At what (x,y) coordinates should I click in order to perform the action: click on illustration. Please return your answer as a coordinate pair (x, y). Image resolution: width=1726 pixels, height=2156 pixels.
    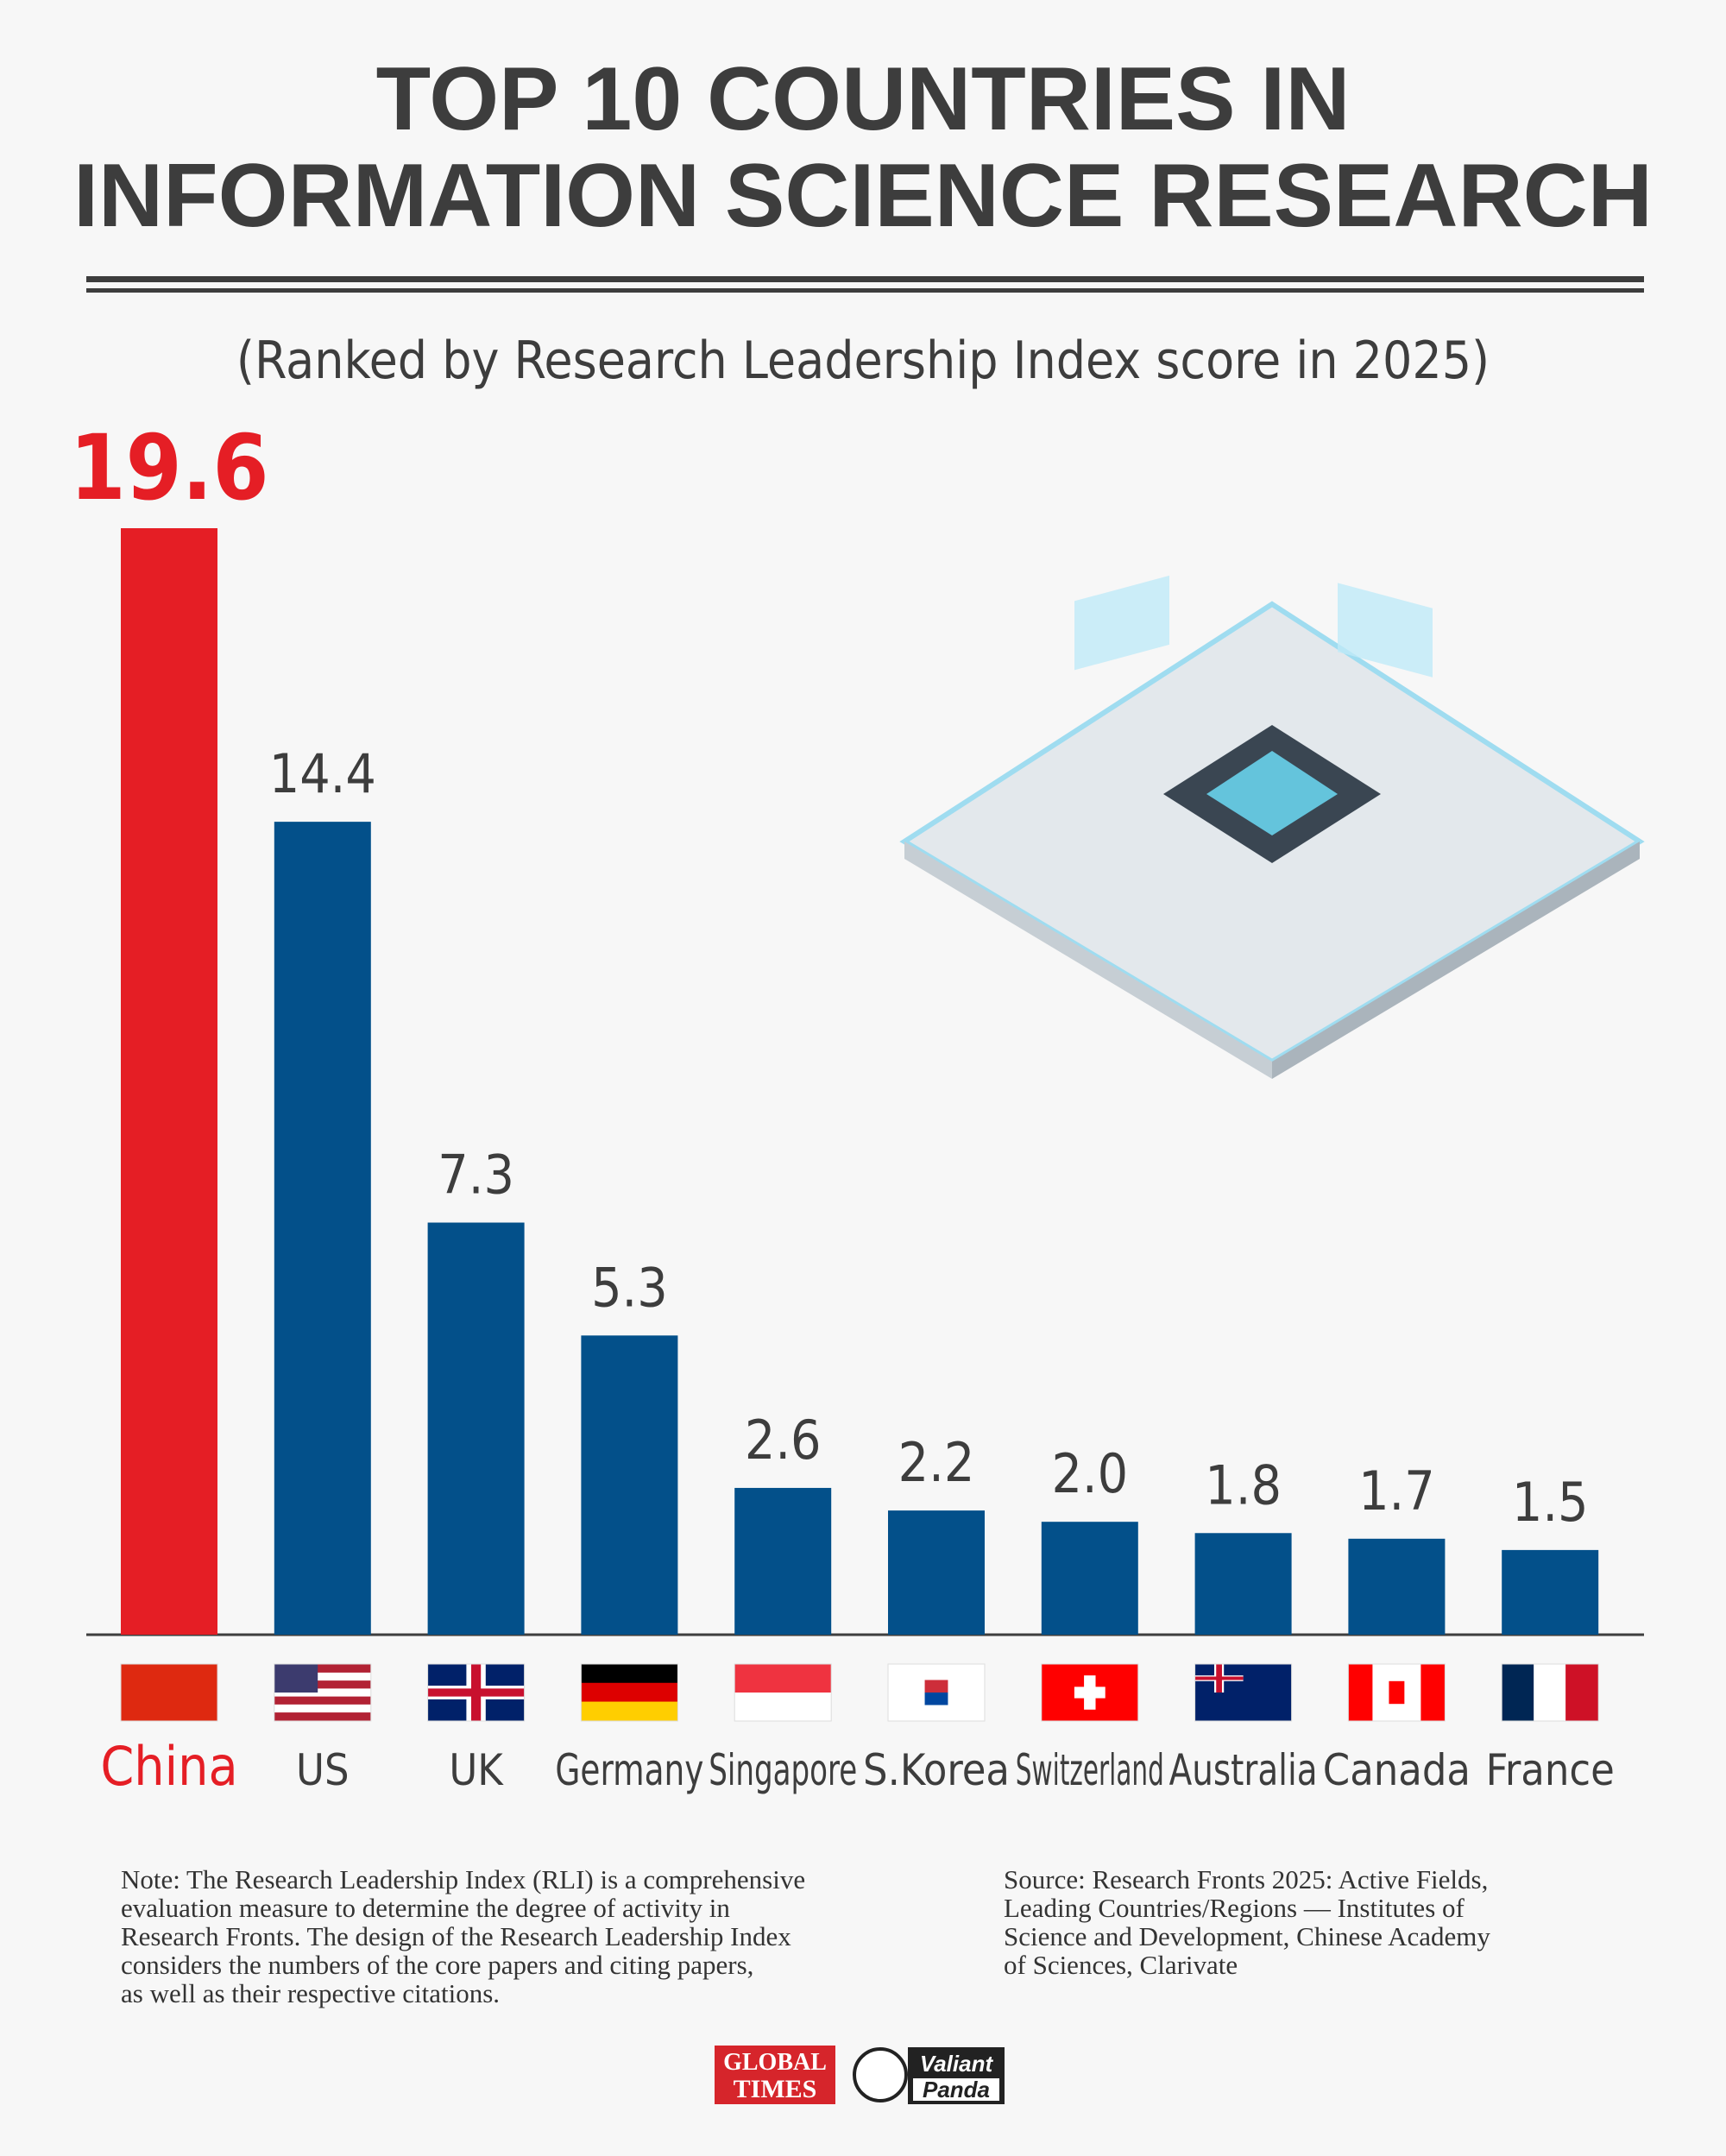
    Looking at the image, I should click on (1272, 827).